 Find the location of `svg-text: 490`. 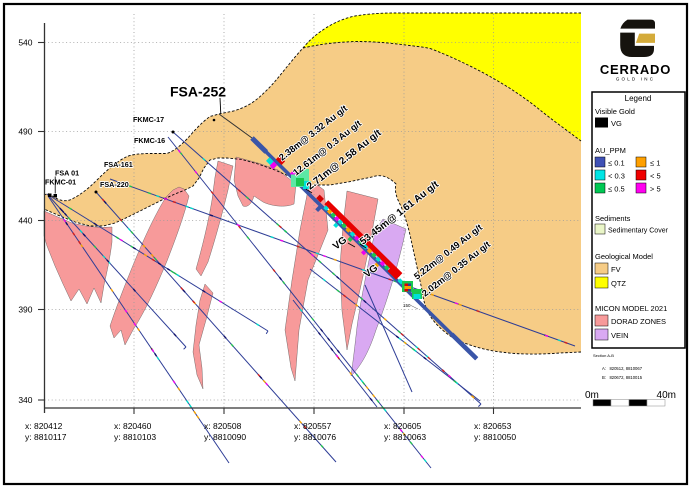

svg-text: 490 is located at coordinates (25, 132).